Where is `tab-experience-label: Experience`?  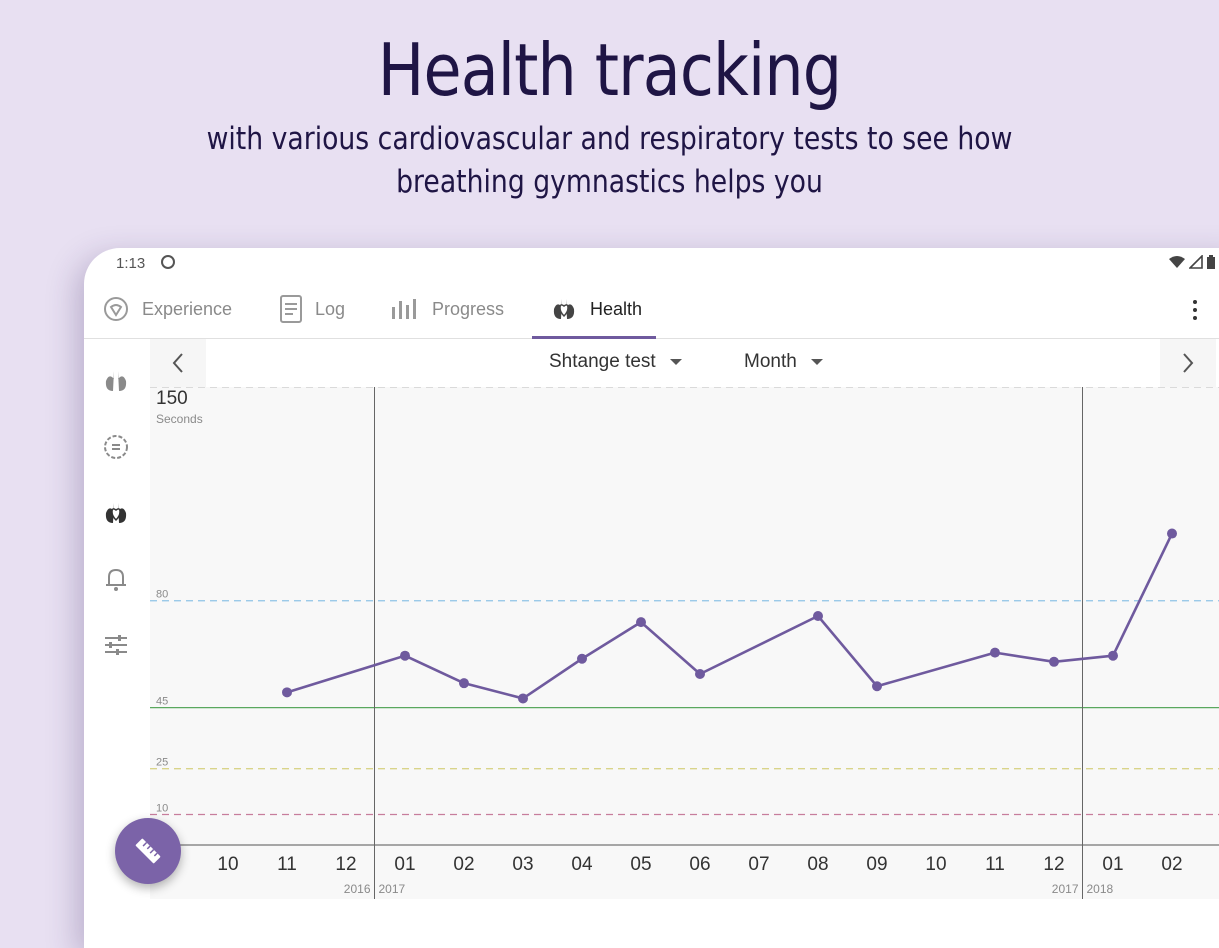
tab-experience-label: Experience is located at coordinates (187, 308).